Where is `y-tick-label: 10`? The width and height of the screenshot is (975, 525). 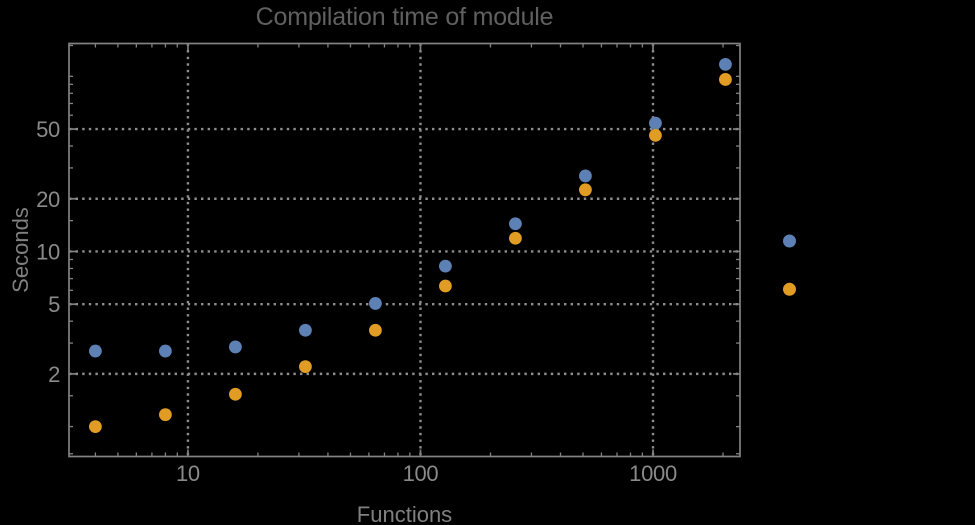 y-tick-label: 10 is located at coordinates (48, 251).